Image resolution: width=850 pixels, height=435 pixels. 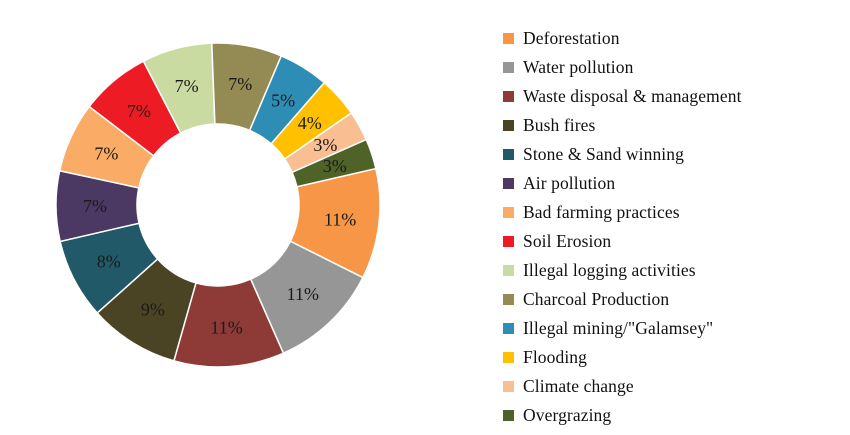 What do you see at coordinates (571, 38) in the screenshot?
I see `legend-label: Deforestation` at bounding box center [571, 38].